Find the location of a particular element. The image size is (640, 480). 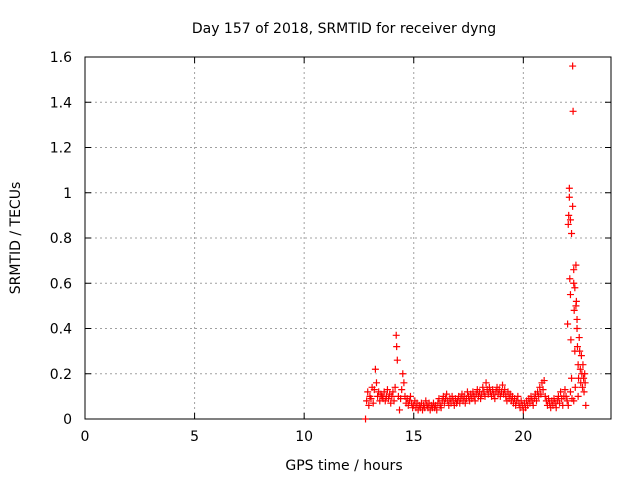

y-tick-label: 1.2 is located at coordinates (61, 149).